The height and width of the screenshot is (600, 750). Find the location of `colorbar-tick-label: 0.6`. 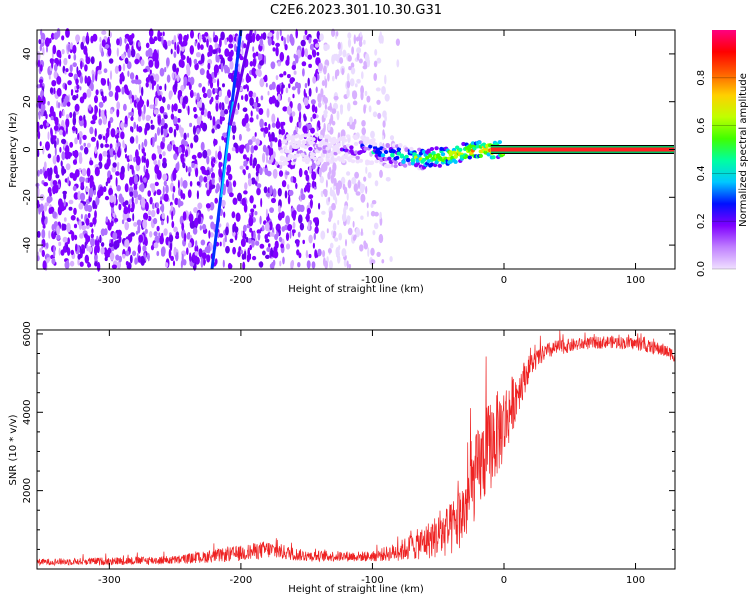

colorbar-tick-label: 0.6 is located at coordinates (701, 126).